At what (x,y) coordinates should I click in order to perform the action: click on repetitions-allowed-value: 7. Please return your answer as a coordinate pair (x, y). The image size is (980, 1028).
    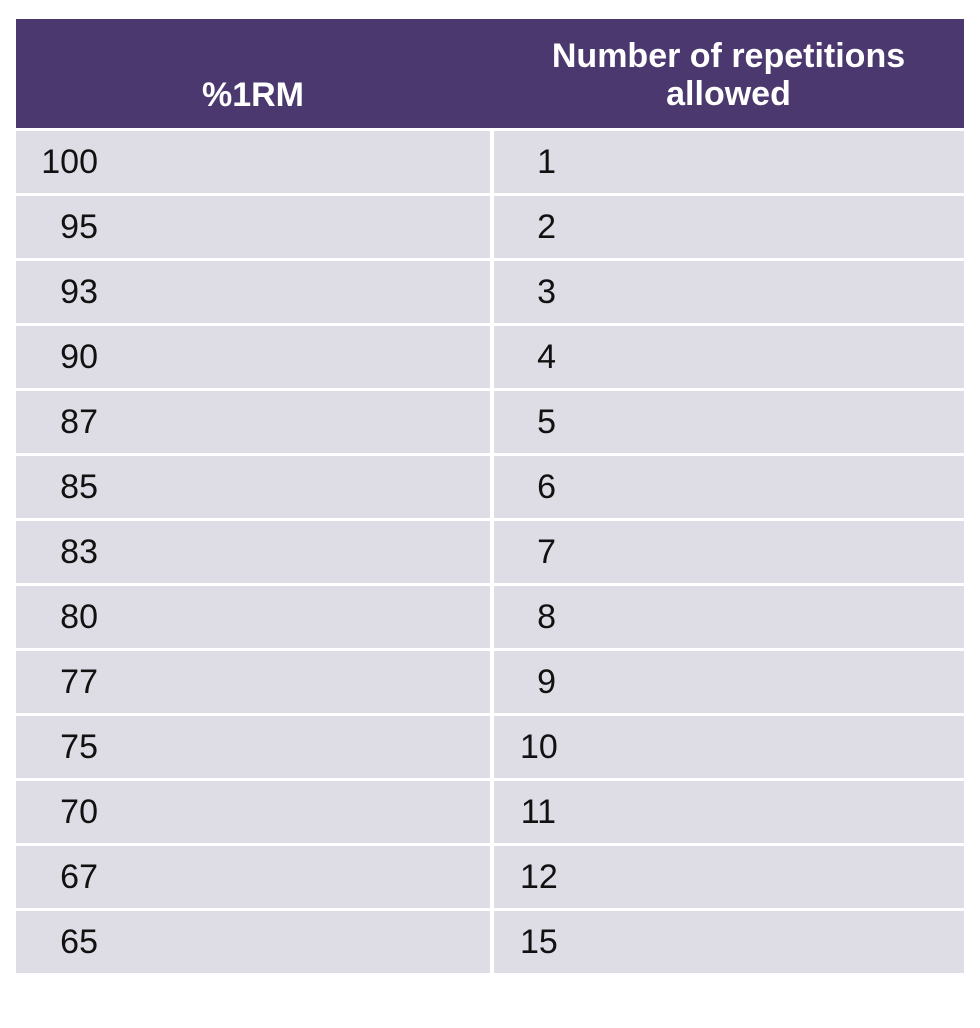
    Looking at the image, I should click on (546, 551).